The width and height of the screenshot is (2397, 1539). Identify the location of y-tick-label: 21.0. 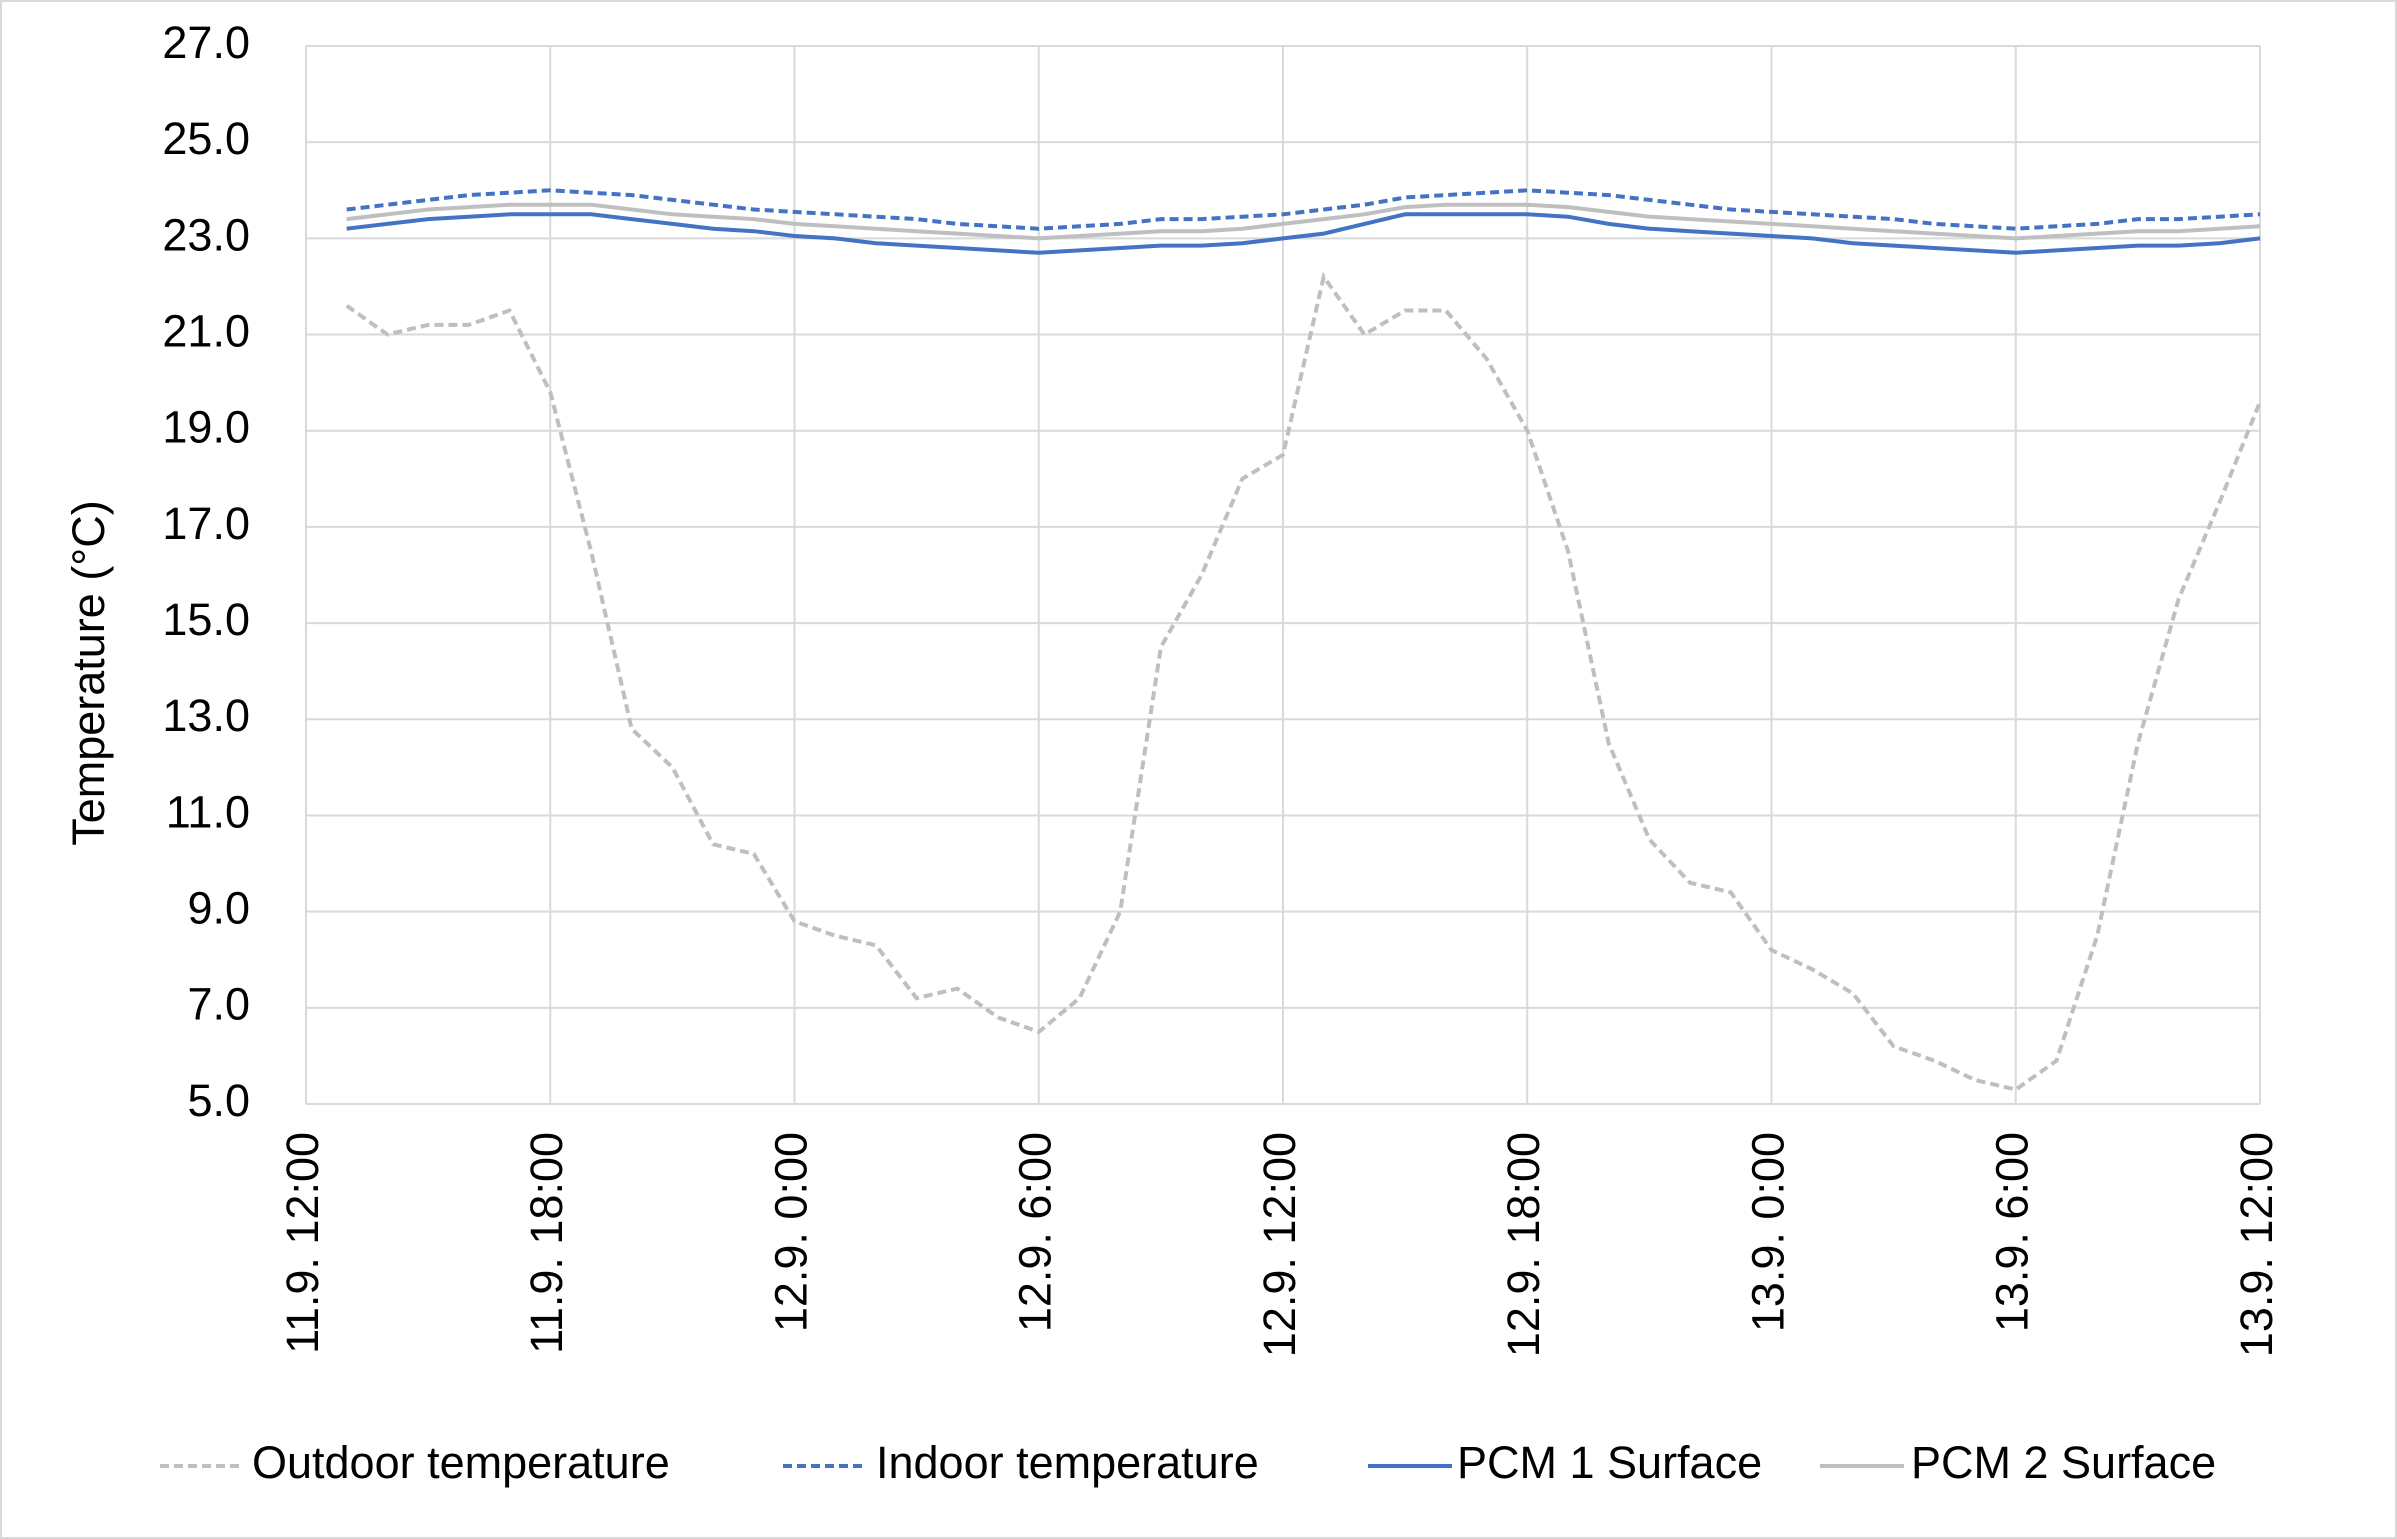
(206, 330).